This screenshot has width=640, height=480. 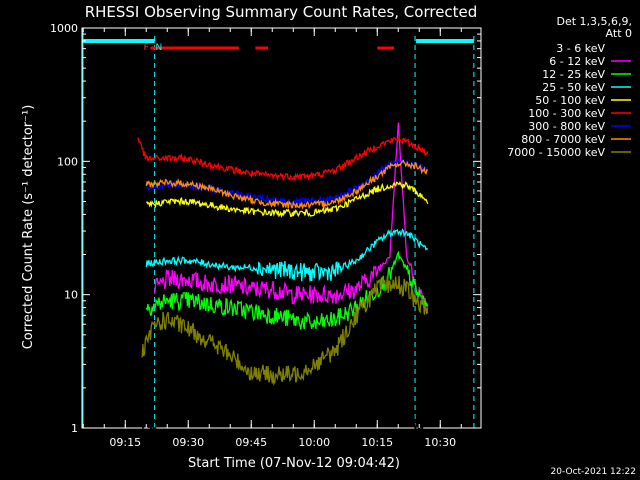 I want to click on legend-label-3: 25 - 50 keV, so click(x=573, y=87).